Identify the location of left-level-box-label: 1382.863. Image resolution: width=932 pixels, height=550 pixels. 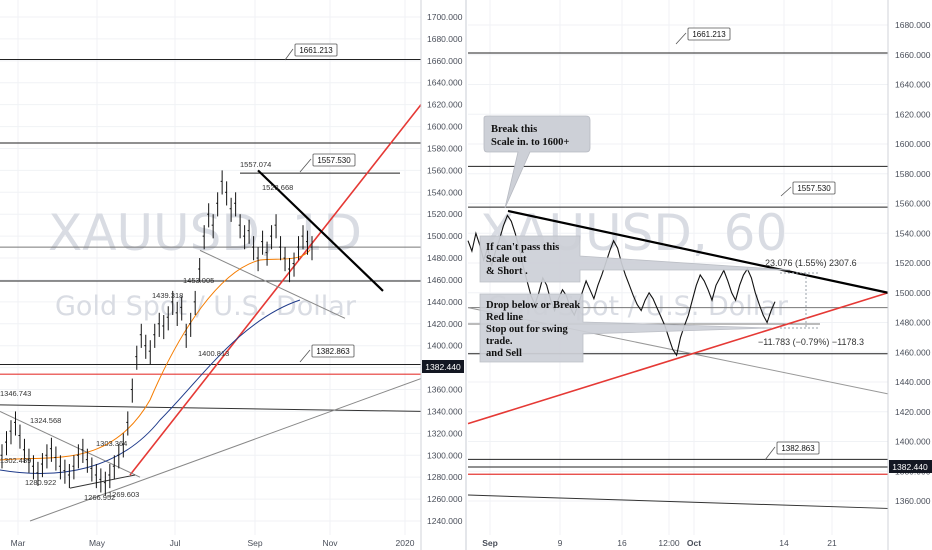
(333, 351).